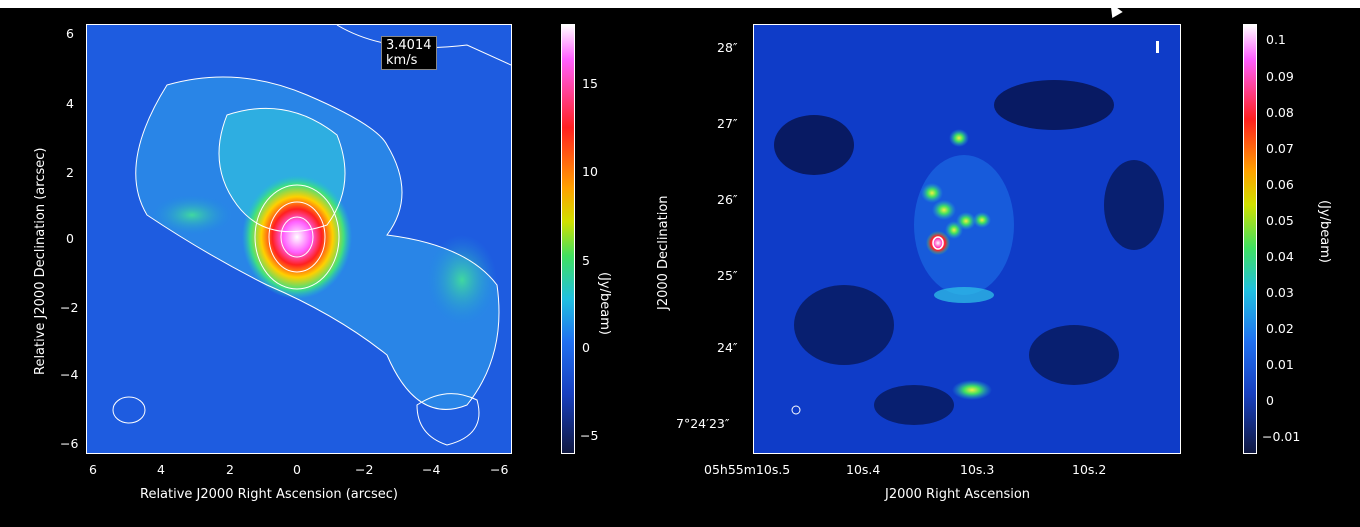  I want to click on left-colorbar-label: (Jy/beam), so click(604, 303).